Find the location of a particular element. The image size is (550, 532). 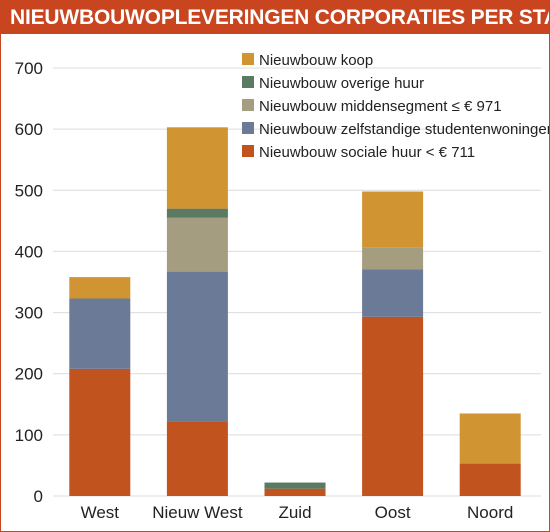

x-tick-label: Zuid is located at coordinates (294, 512).